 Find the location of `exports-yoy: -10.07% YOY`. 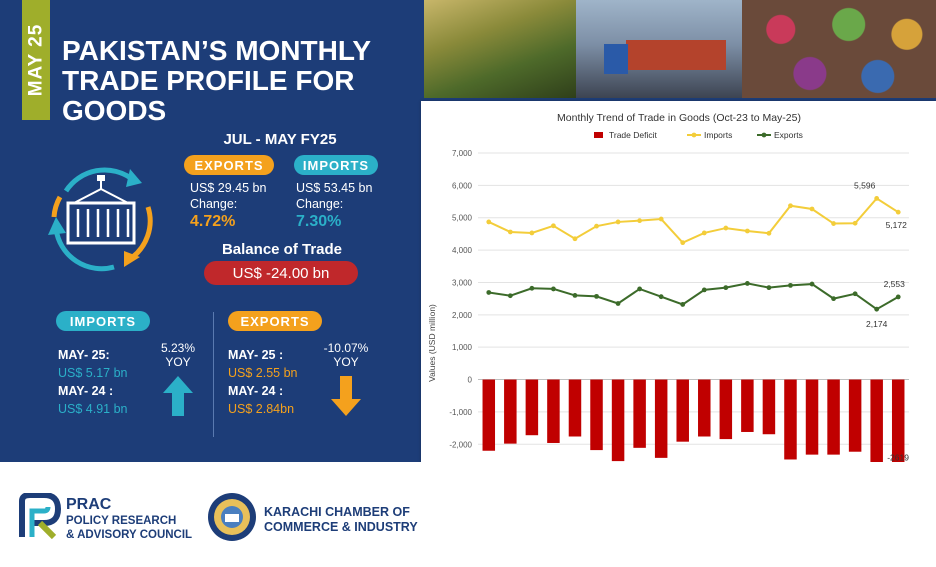

exports-yoy: -10.07% YOY is located at coordinates (346, 355).